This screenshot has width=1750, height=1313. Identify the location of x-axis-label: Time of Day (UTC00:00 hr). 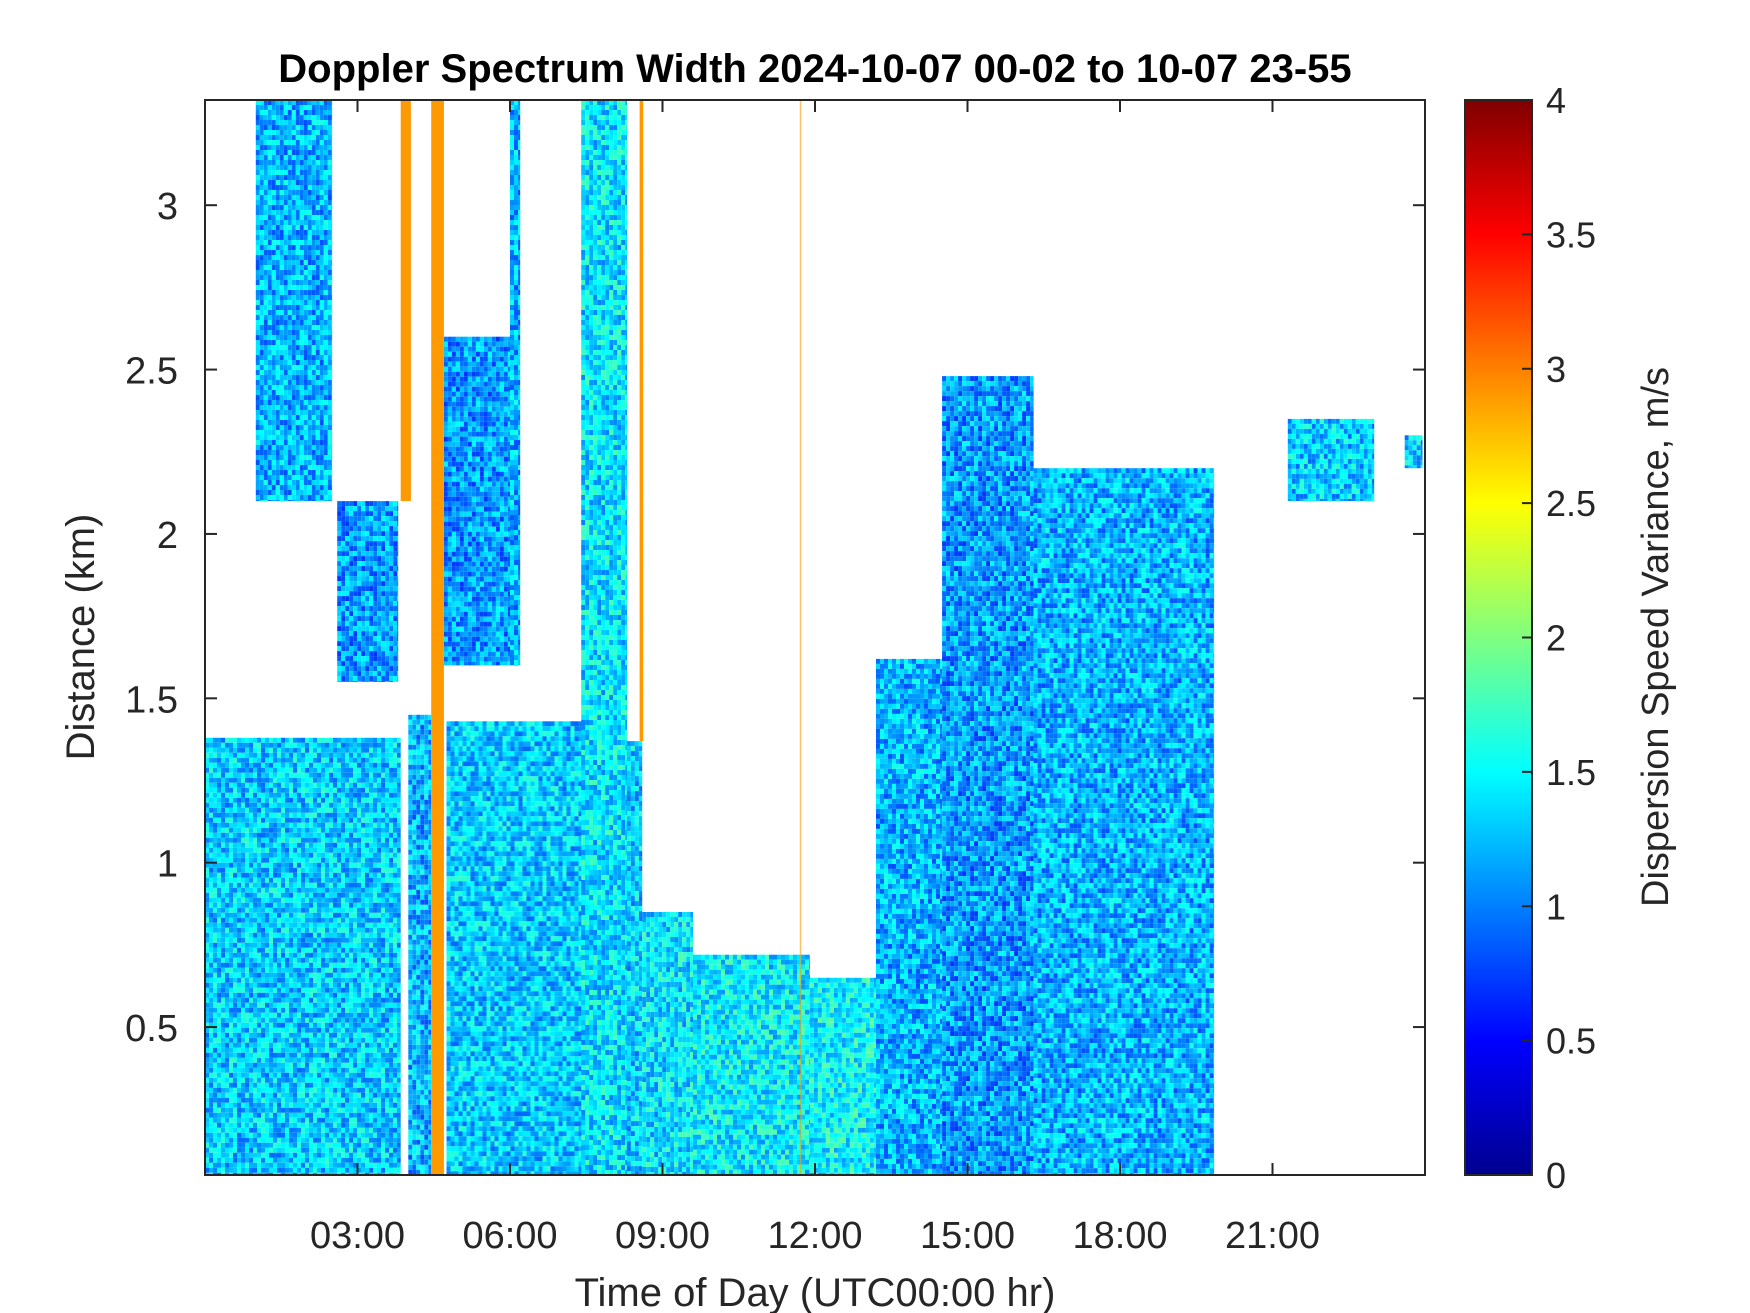
(815, 1292).